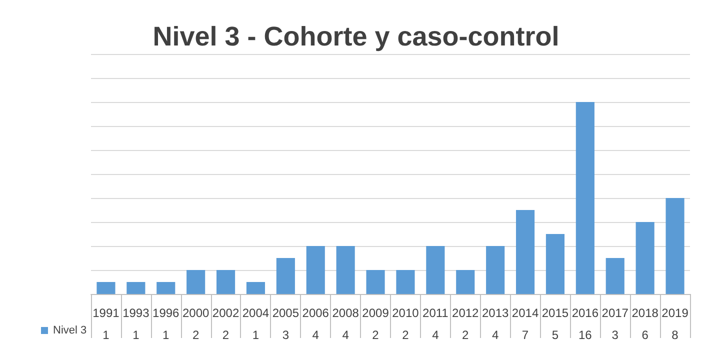 This screenshot has width=712, height=346. Describe the element at coordinates (226, 313) in the screenshot. I see `x-tick-label: 2002` at that location.